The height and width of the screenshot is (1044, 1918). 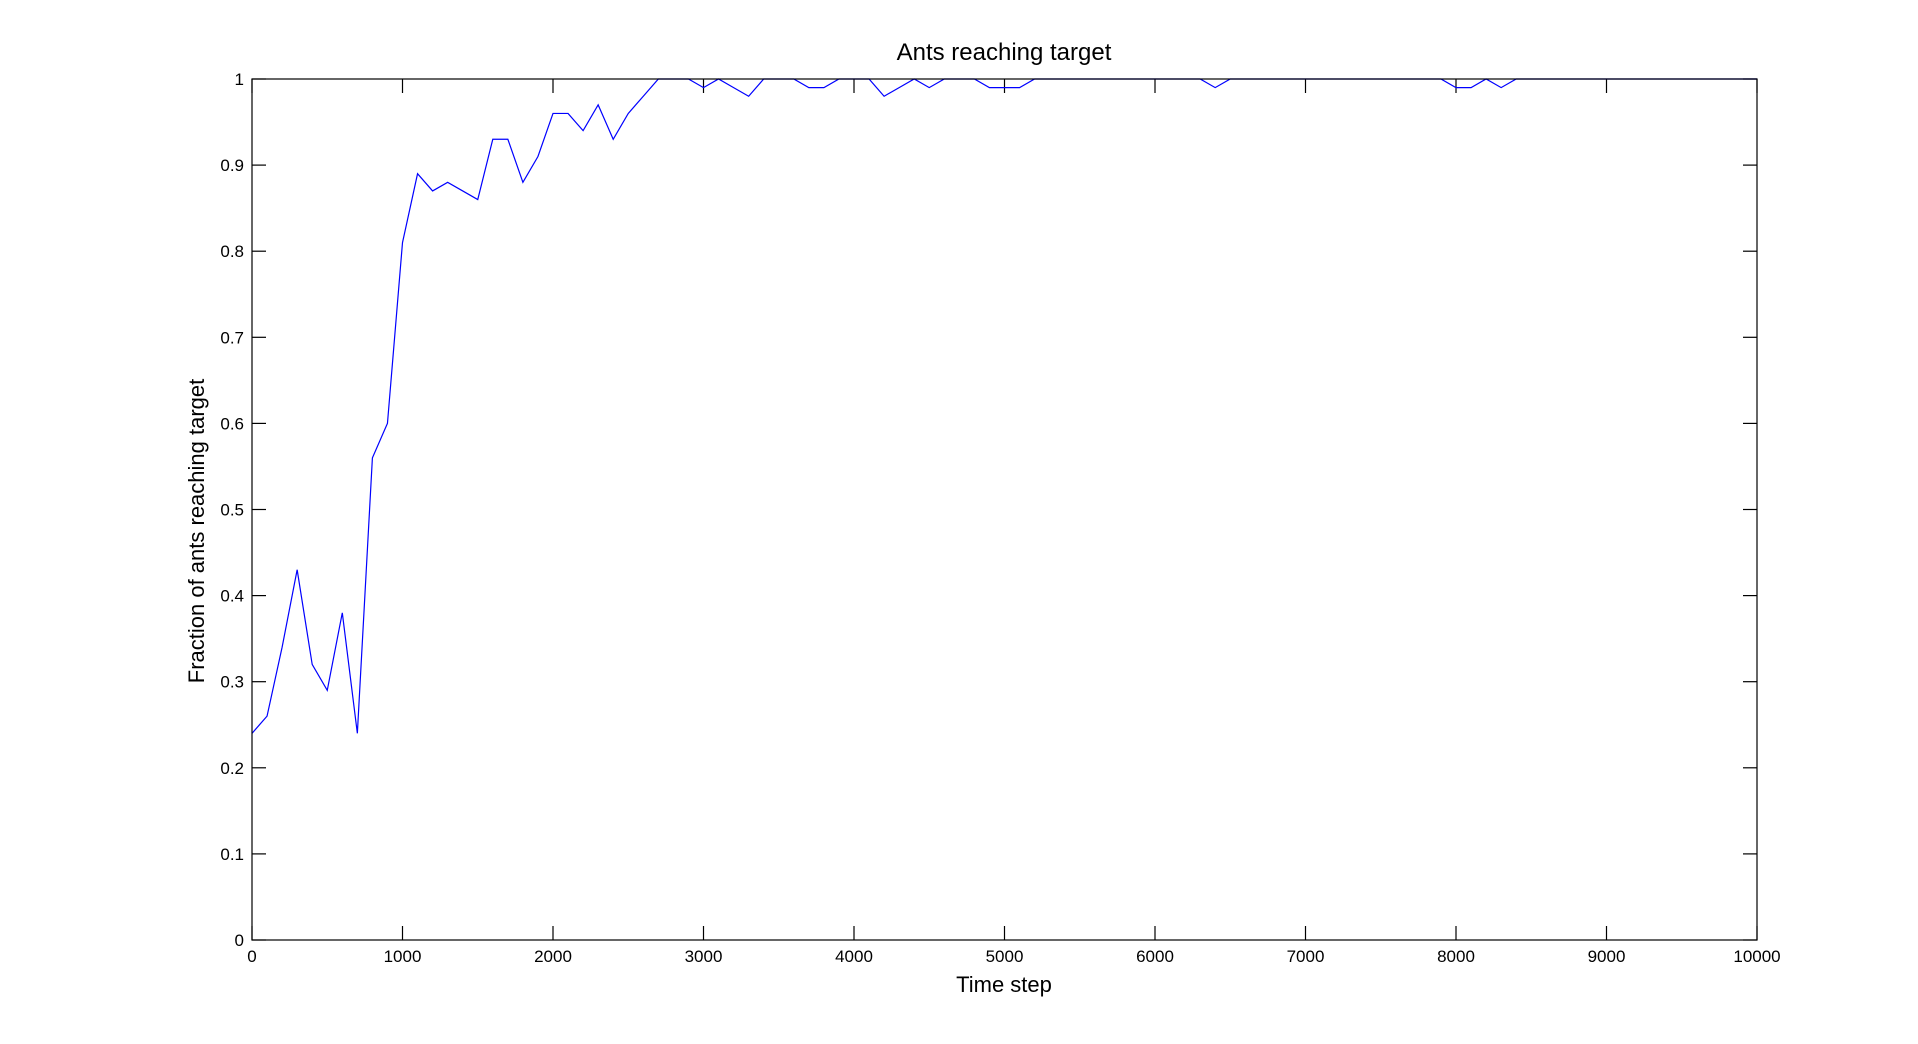 I want to click on y-tick-label: 1, so click(x=239, y=79).